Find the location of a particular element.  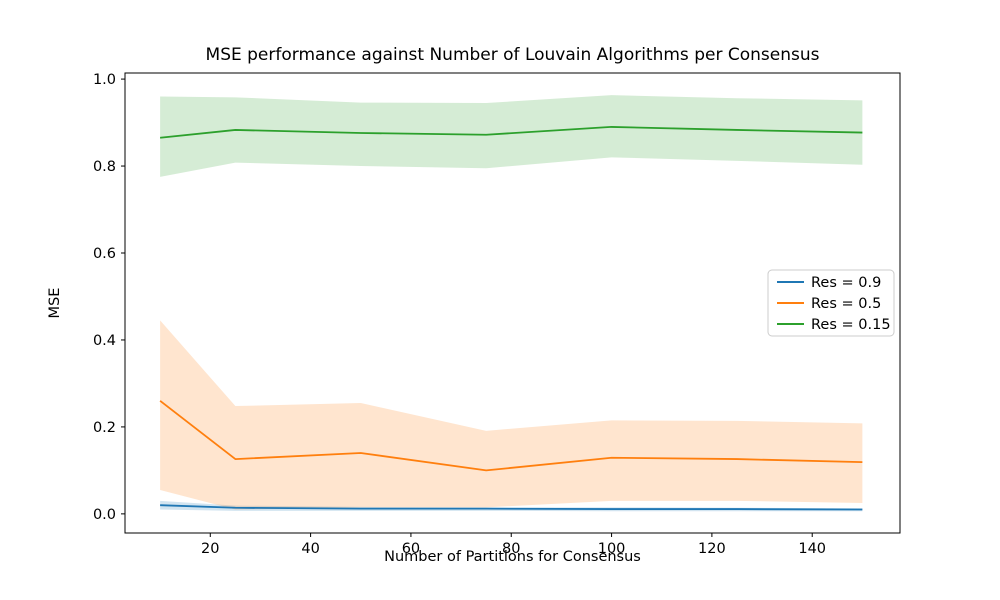

series-line-res-0.9 is located at coordinates (511, 507).